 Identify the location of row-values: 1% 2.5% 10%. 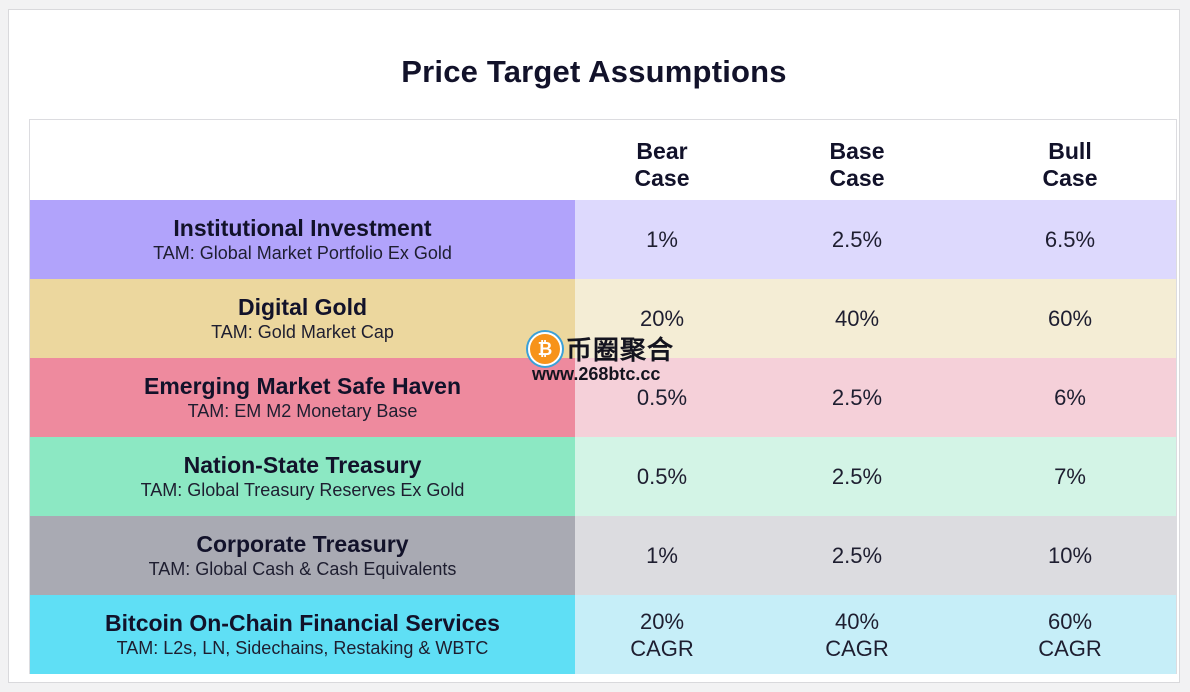
(875, 555).